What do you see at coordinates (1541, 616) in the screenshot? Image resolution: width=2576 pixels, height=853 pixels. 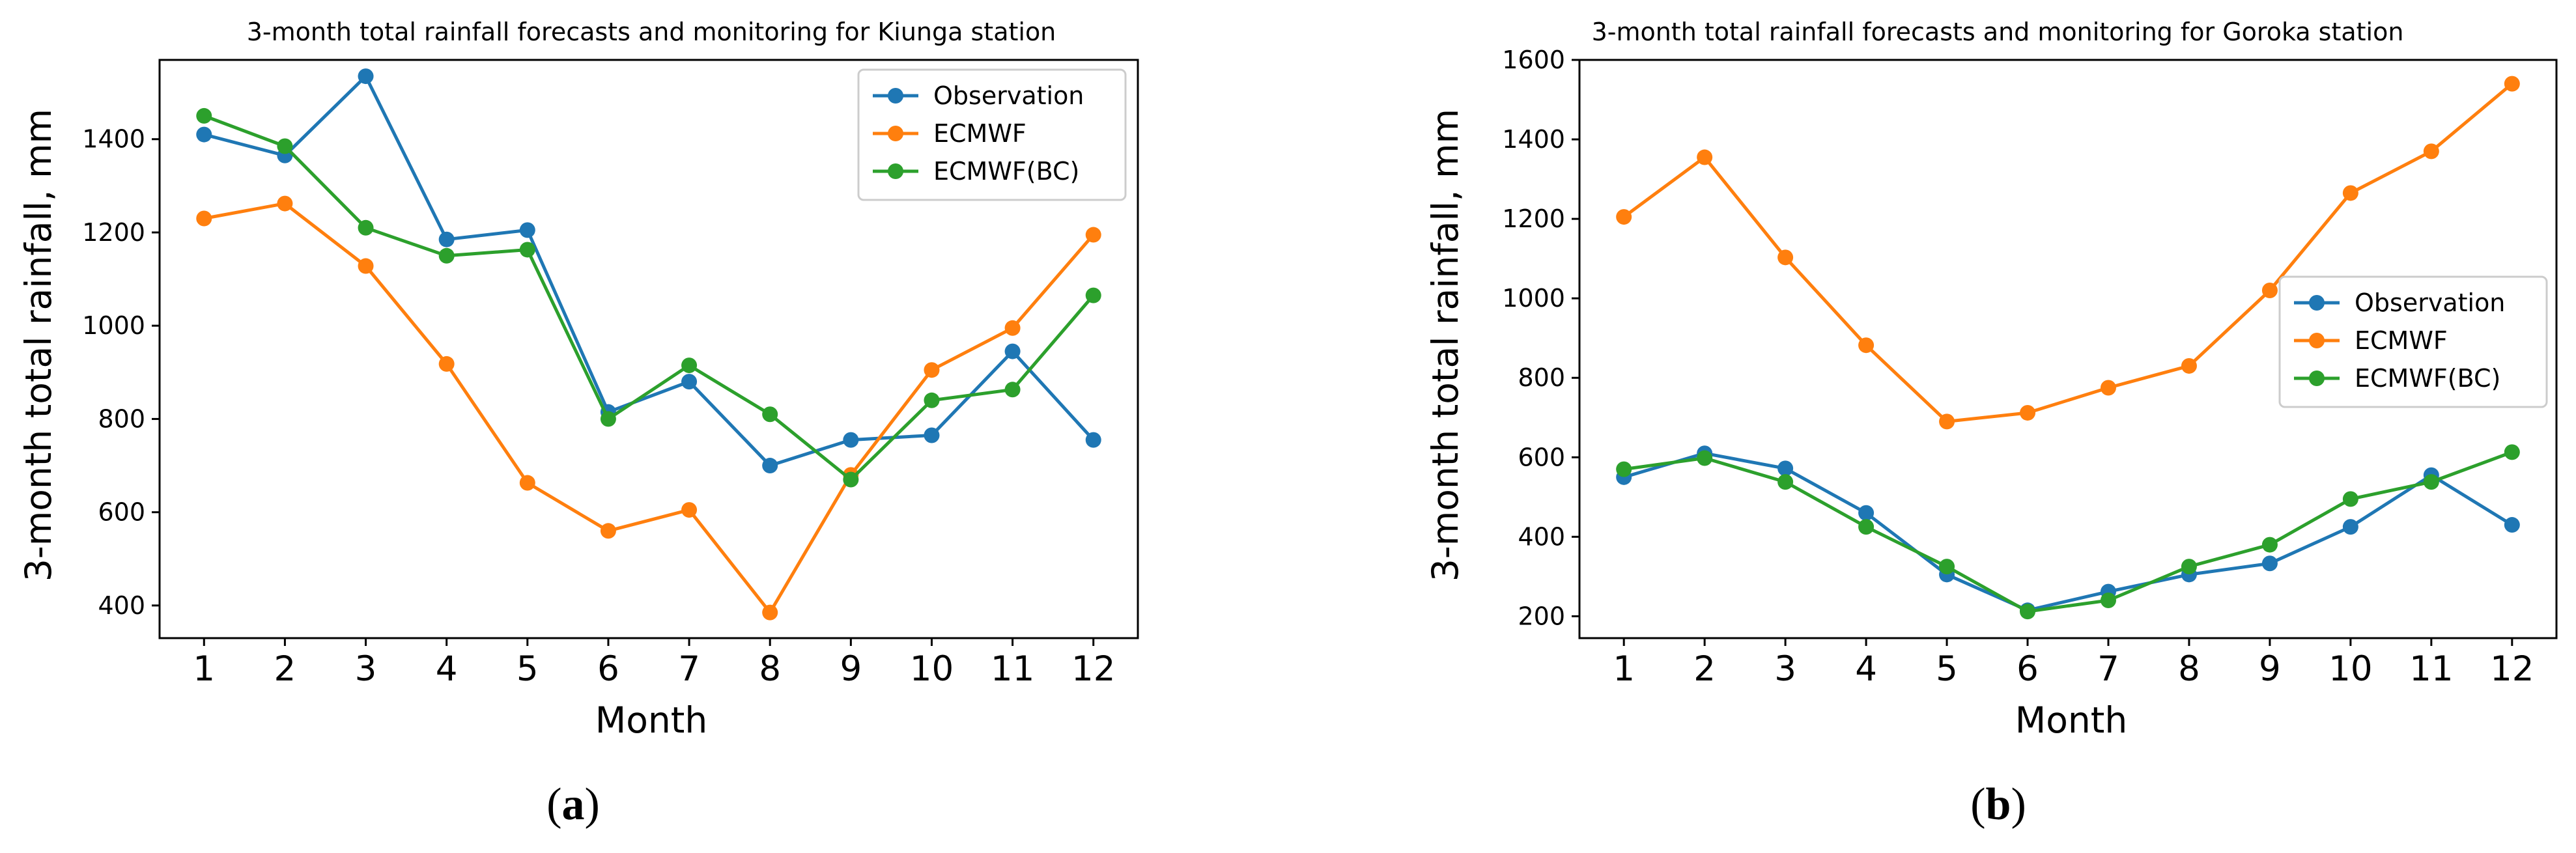 I see `y-tick-label: 200` at bounding box center [1541, 616].